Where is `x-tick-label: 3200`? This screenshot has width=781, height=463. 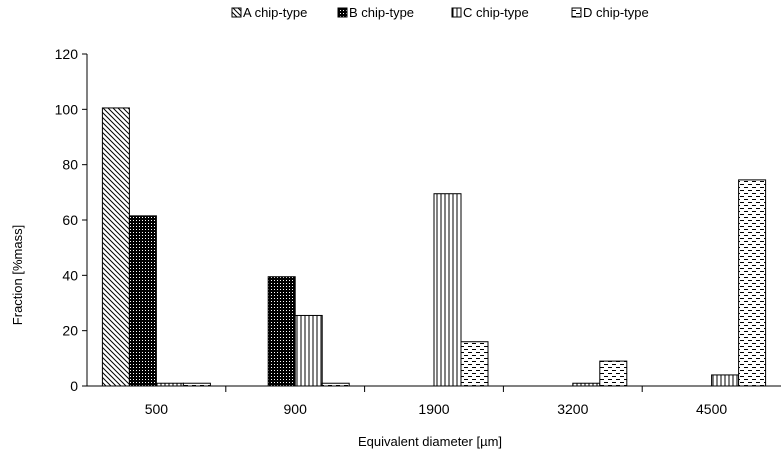 x-tick-label: 3200 is located at coordinates (572, 409).